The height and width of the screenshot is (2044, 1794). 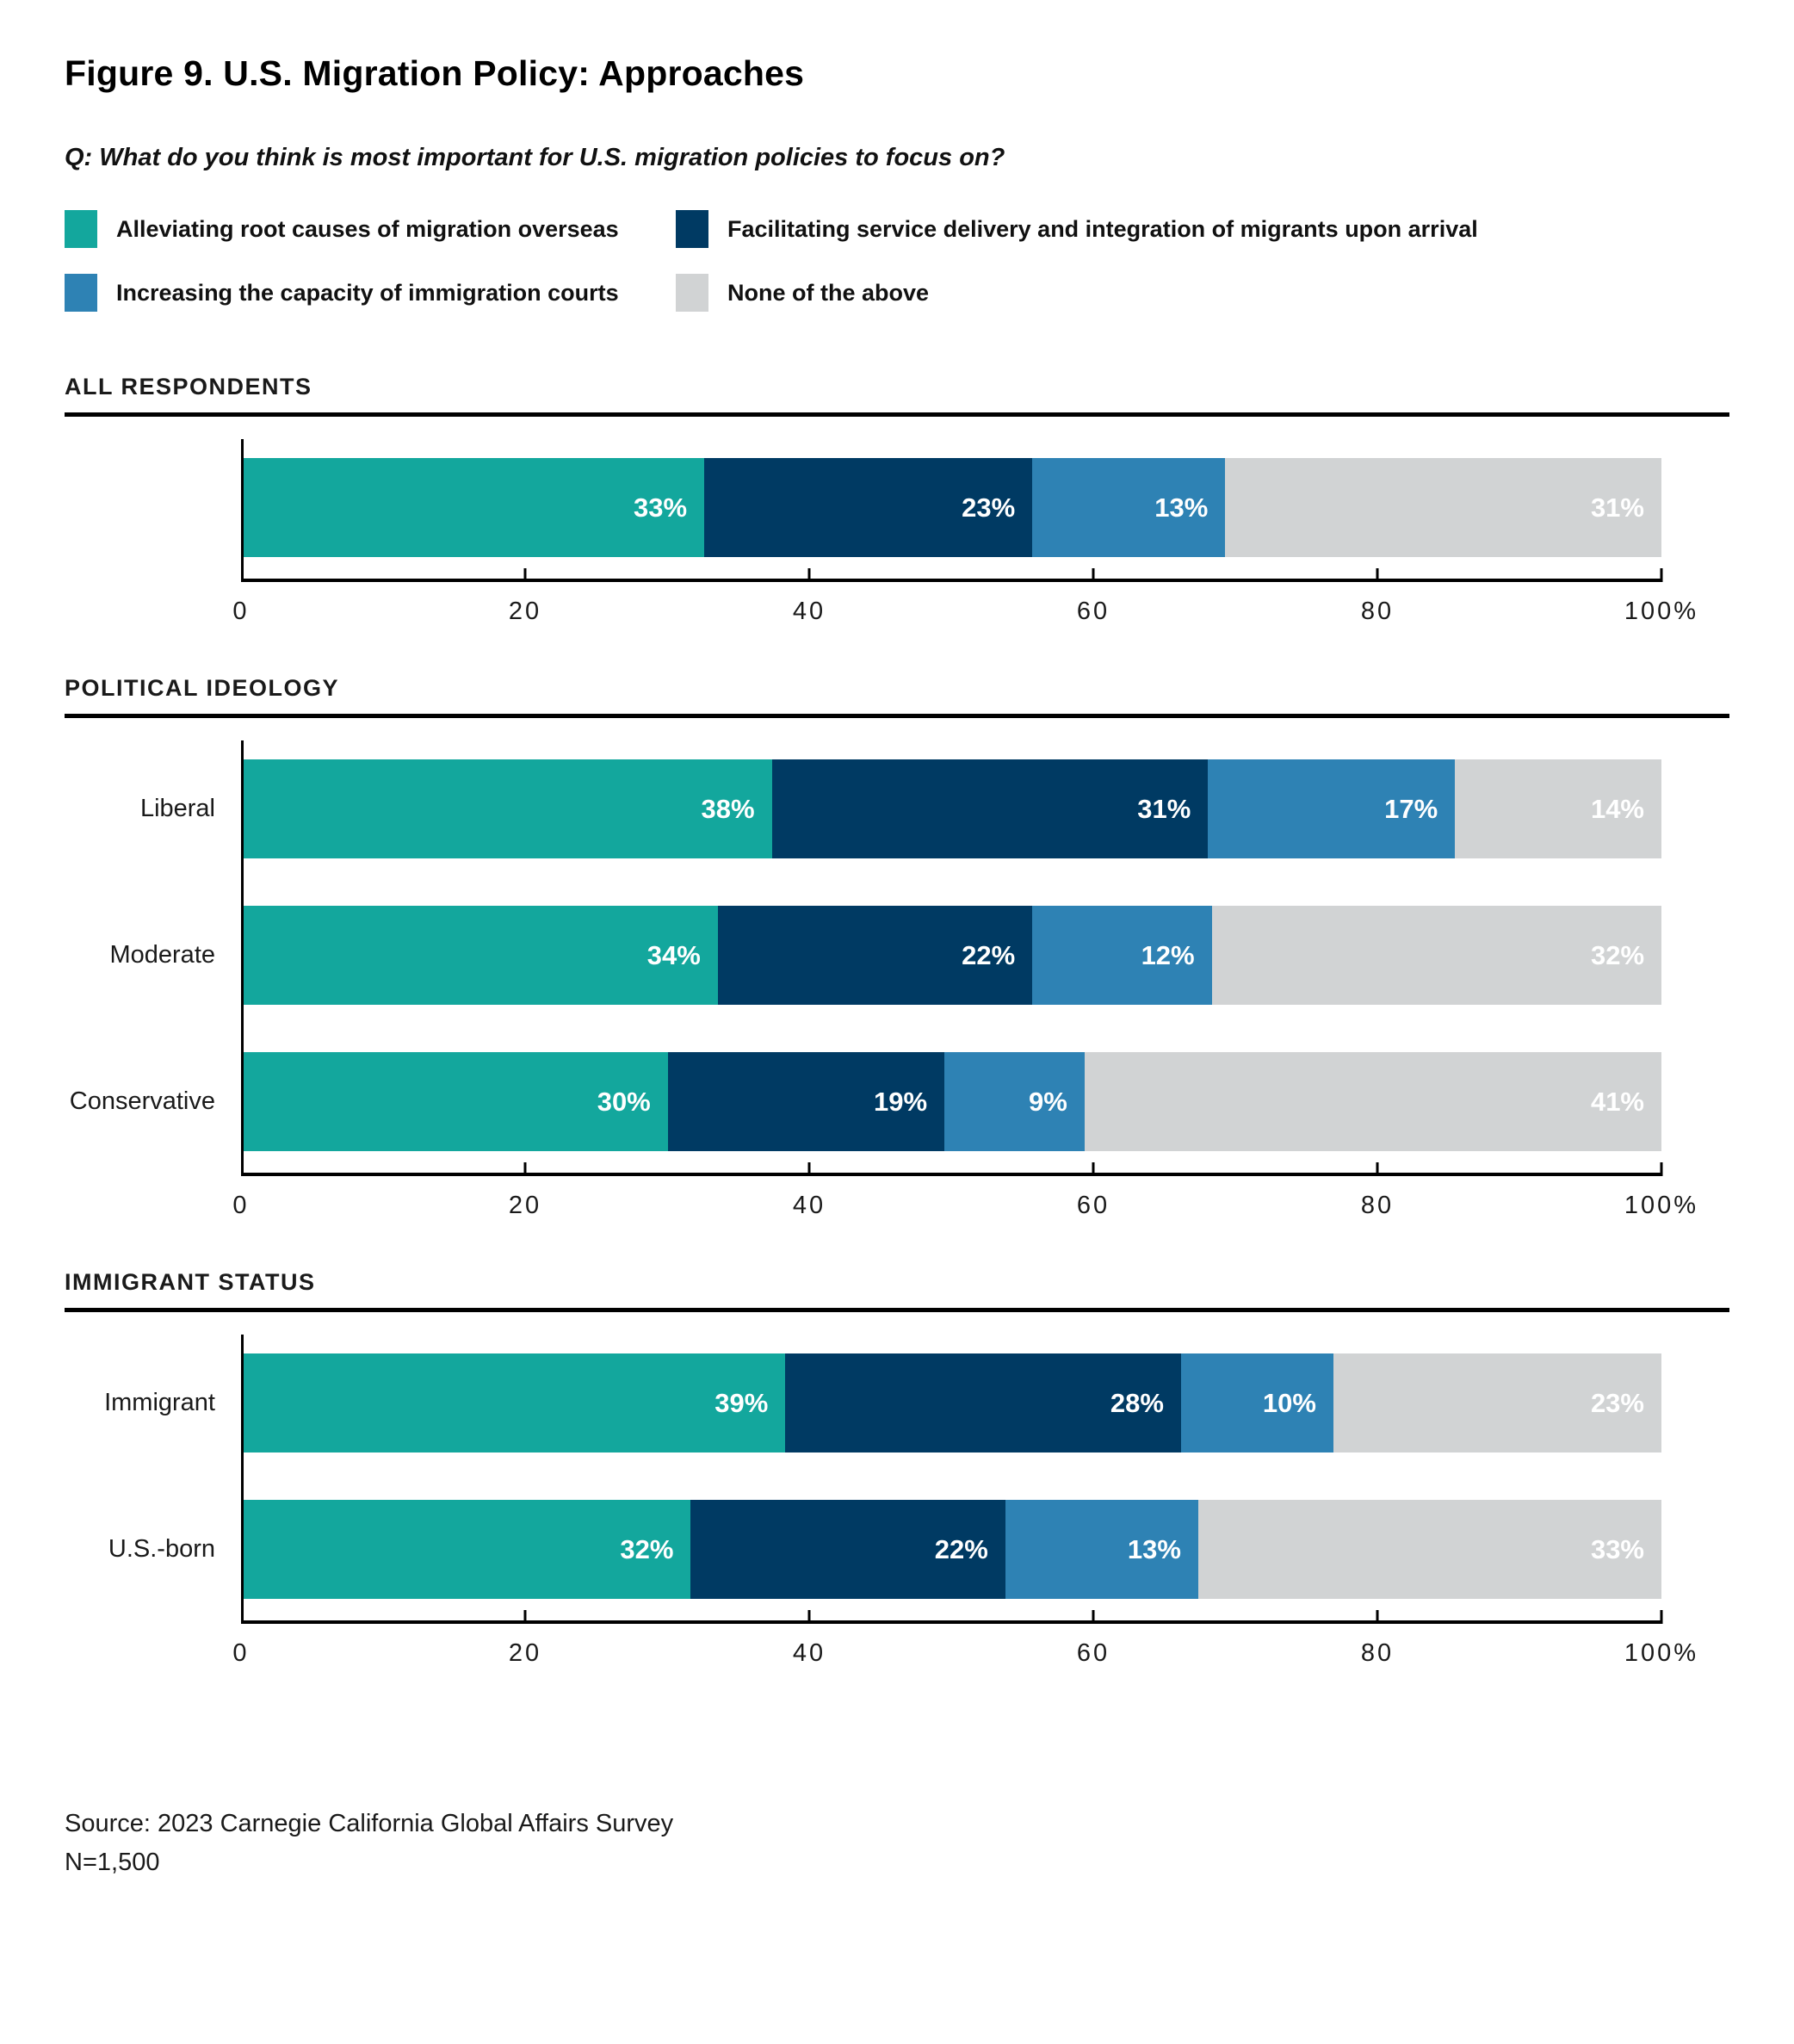 I want to click on section-heading: POLITICAL IDEOLOGY, so click(x=202, y=688).